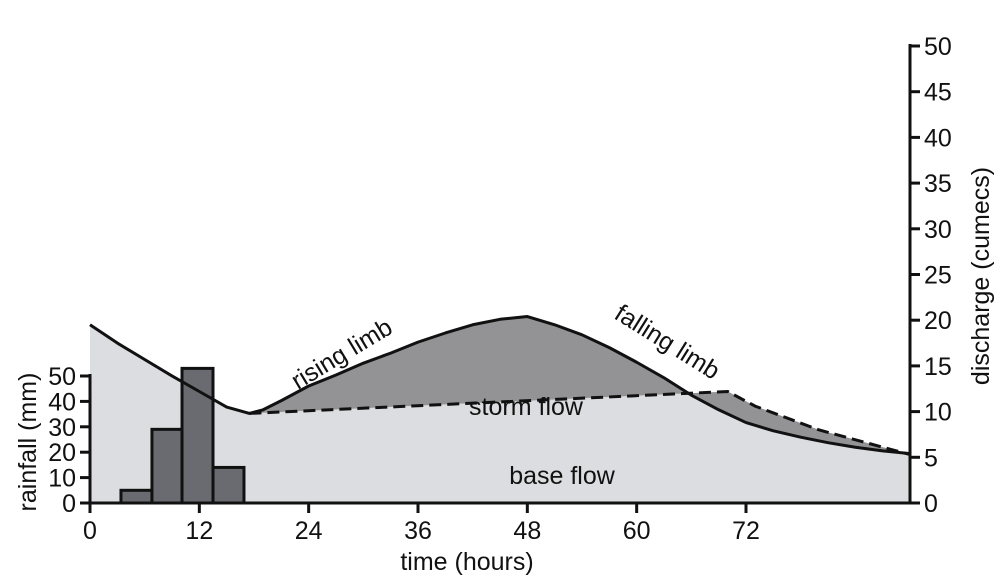 The width and height of the screenshot is (1001, 582). What do you see at coordinates (637, 531) in the screenshot?
I see `x-tick-label-60: 60` at bounding box center [637, 531].